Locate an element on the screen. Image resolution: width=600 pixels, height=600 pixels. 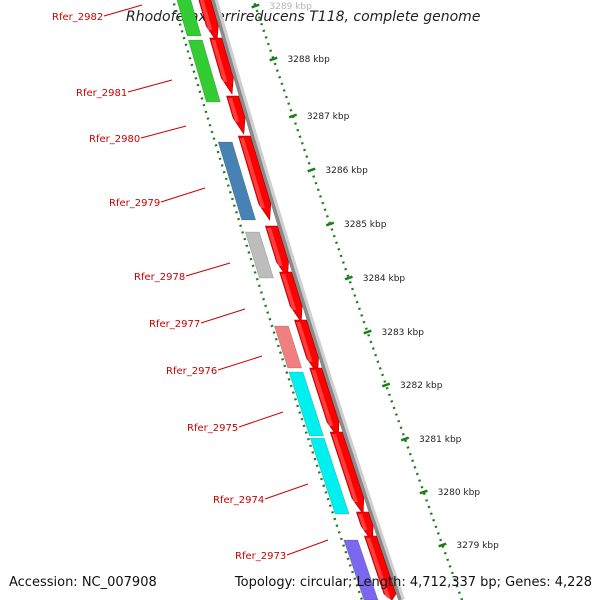
gene-label-rfer-2978: Rfer_2978 is located at coordinates (159, 277).